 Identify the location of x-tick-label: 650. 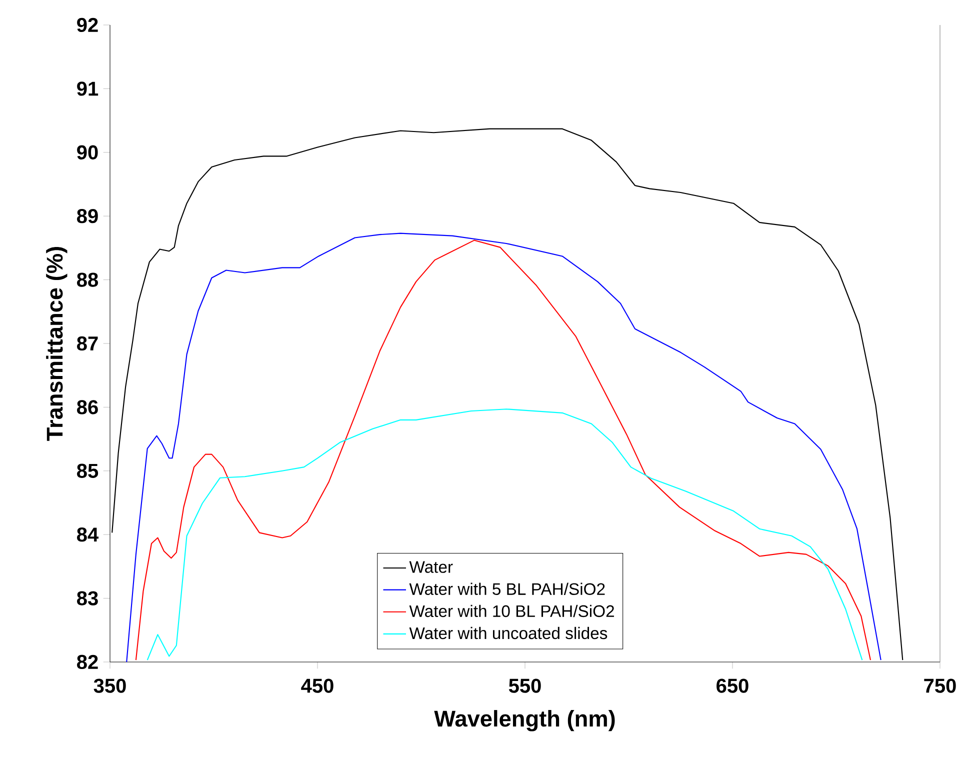
(732, 685).